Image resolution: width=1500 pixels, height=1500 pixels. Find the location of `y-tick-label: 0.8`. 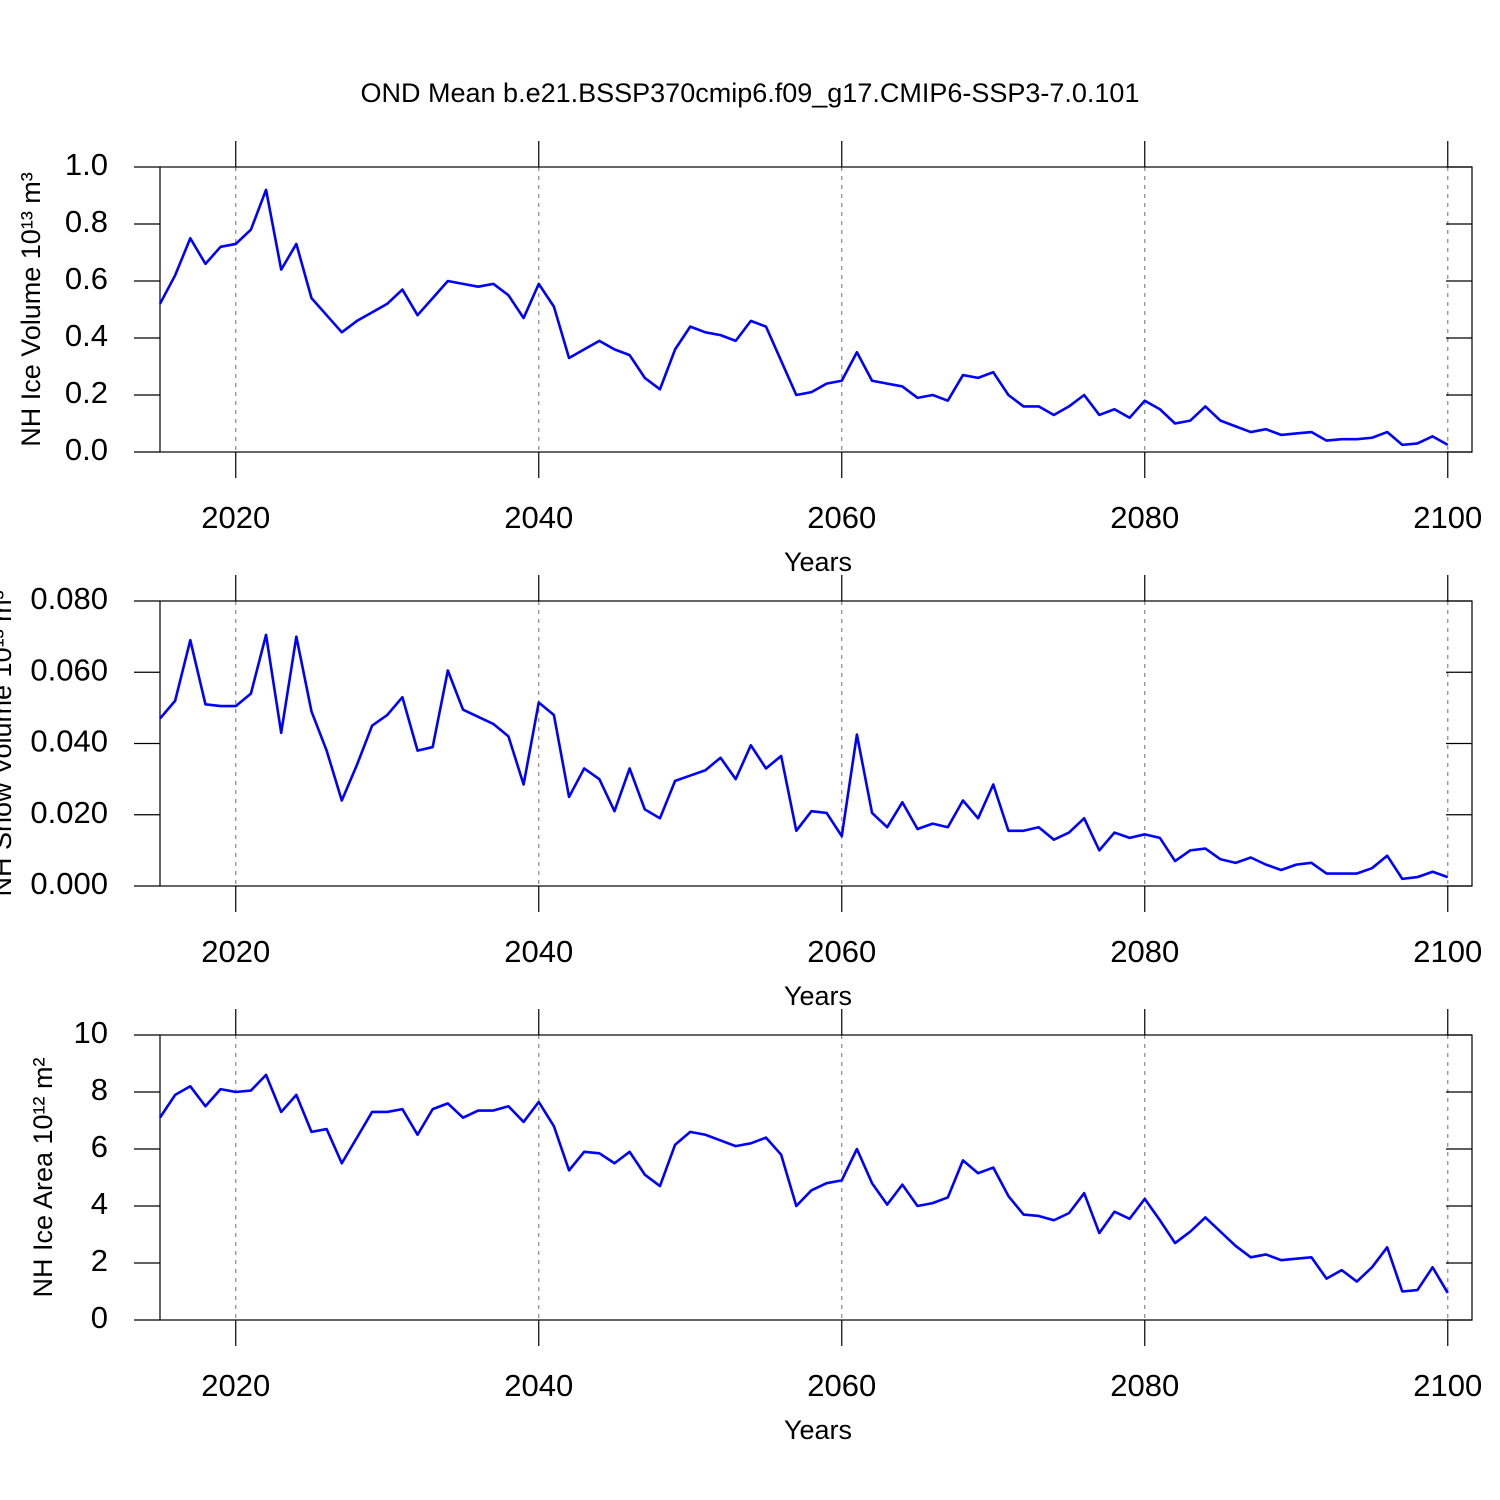

y-tick-label: 0.8 is located at coordinates (86, 221).